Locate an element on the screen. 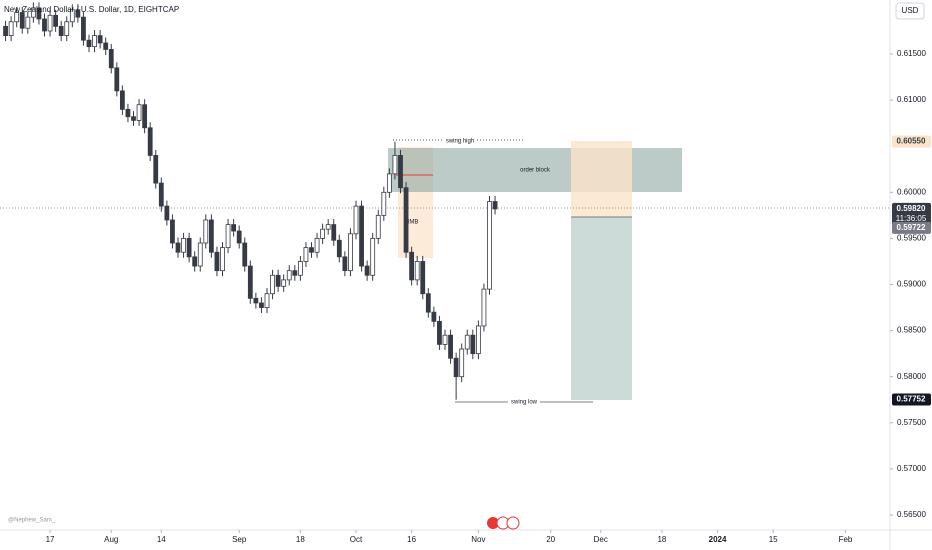 Image resolution: width=932 pixels, height=550 pixels. countdown: 11:36:05 is located at coordinates (911, 218).